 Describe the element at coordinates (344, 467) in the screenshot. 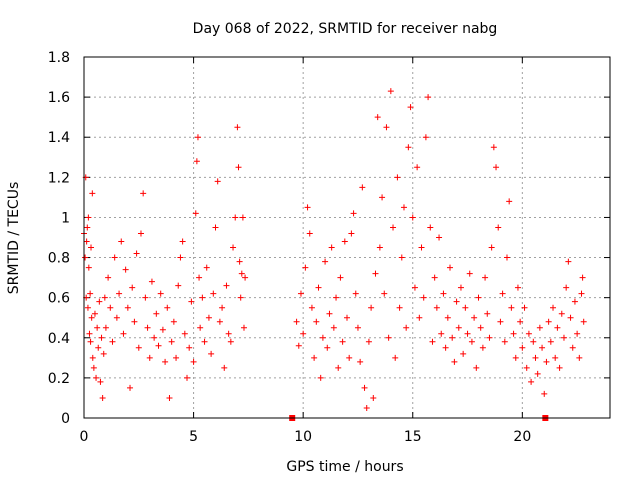

I see `x-axis-label: GPS time / hours` at that location.